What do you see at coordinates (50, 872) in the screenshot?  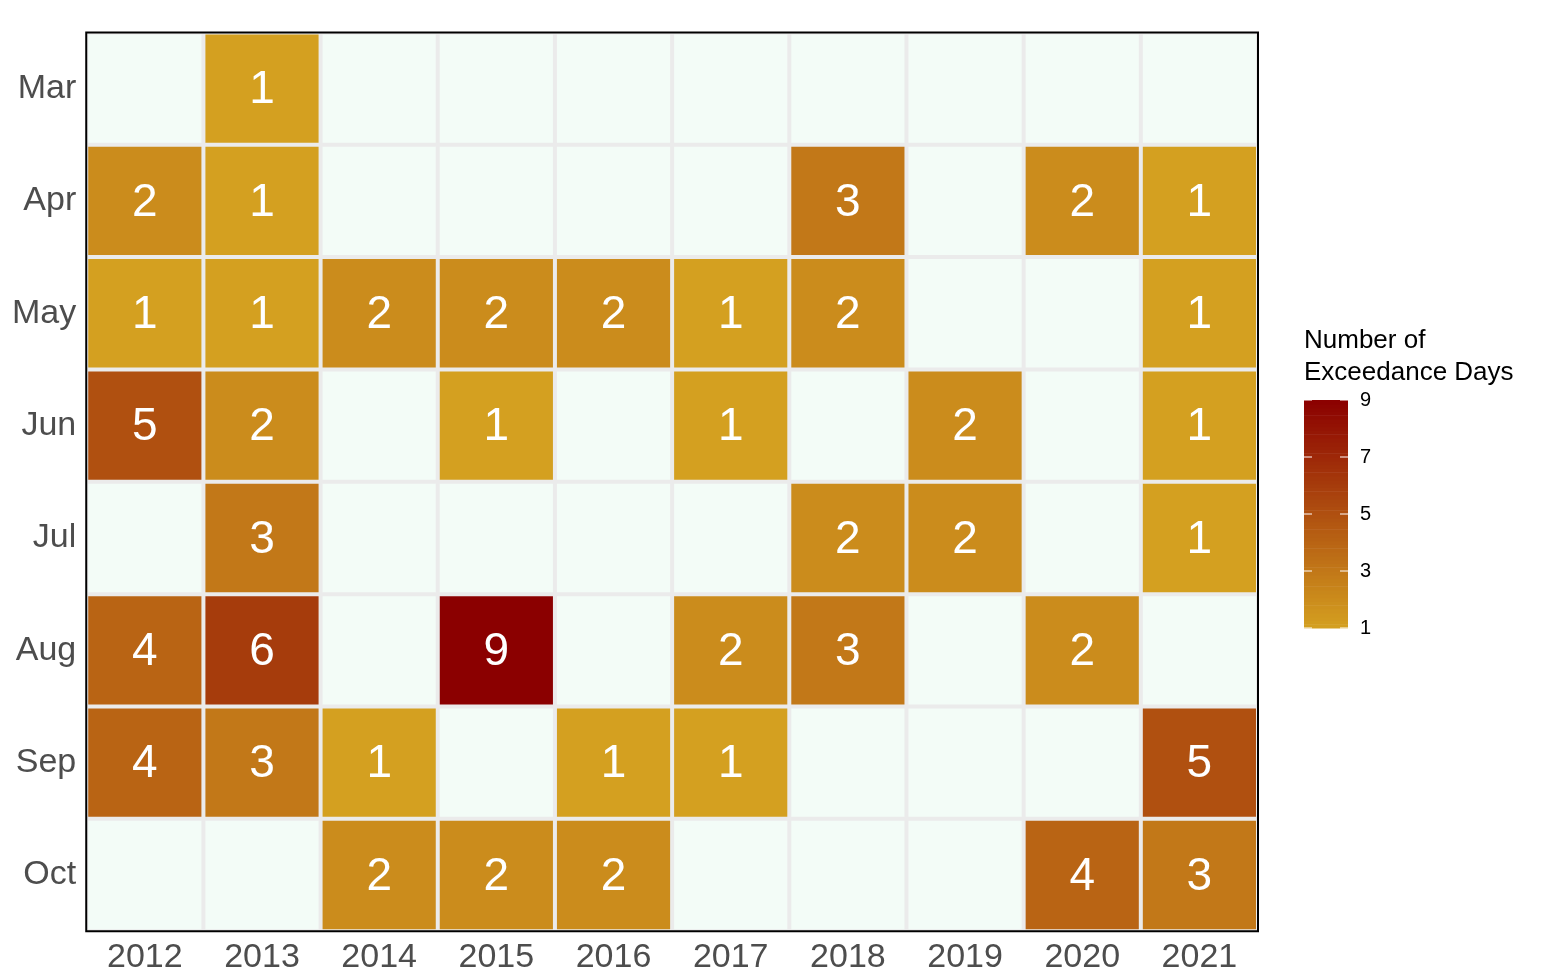 I see `y-tick-label: Oct` at bounding box center [50, 872].